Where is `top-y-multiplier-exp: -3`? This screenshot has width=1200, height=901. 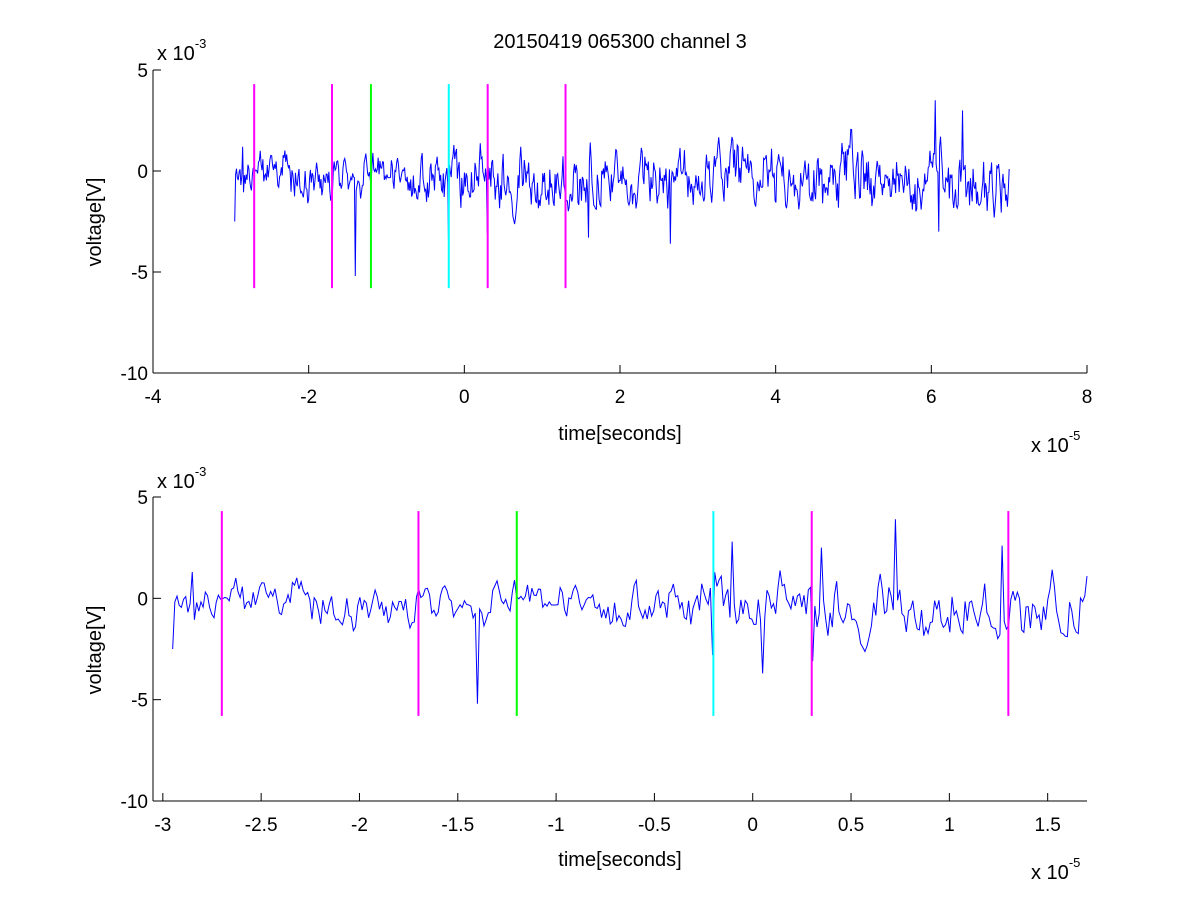
top-y-multiplier-exp: -3 is located at coordinates (201, 43).